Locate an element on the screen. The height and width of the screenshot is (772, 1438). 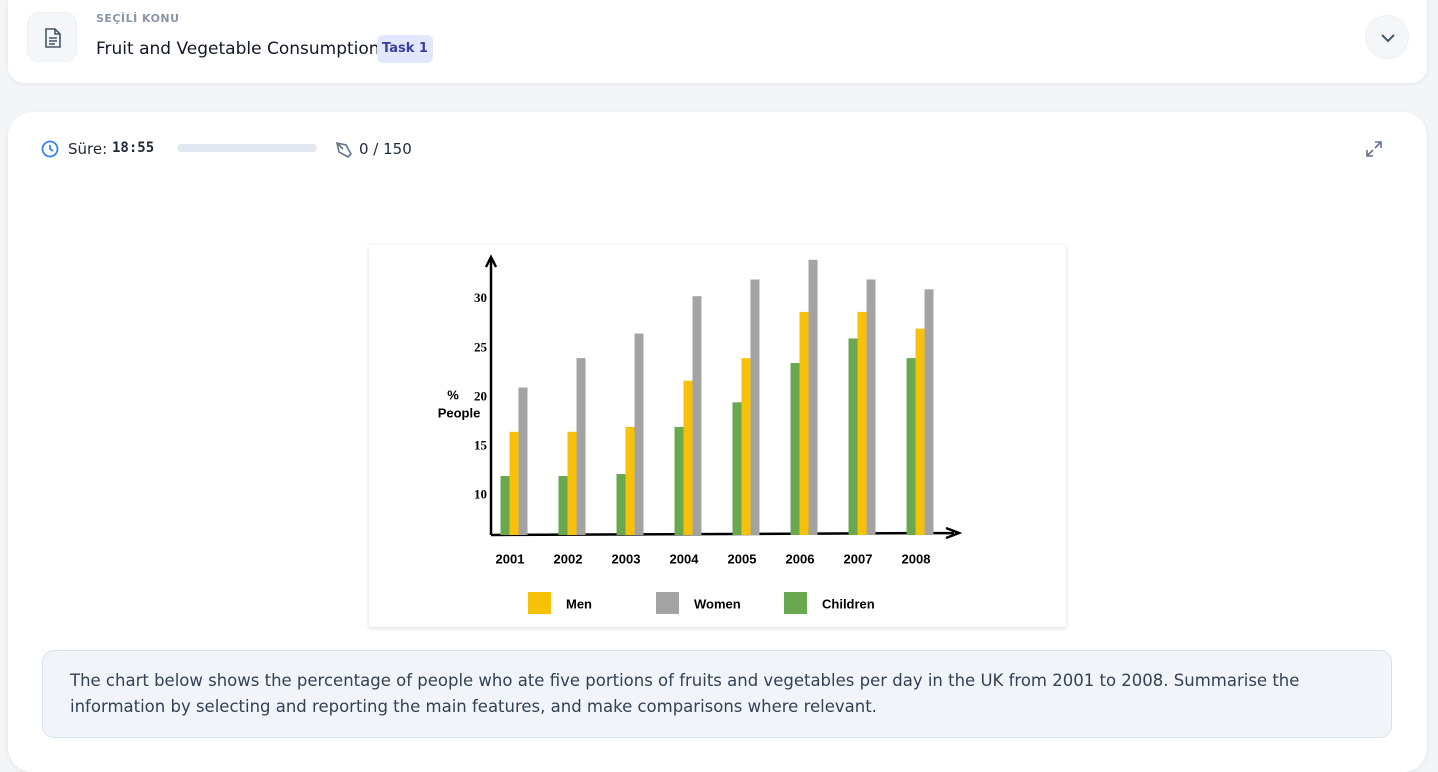
word-count: 0 / 150 is located at coordinates (385, 149).